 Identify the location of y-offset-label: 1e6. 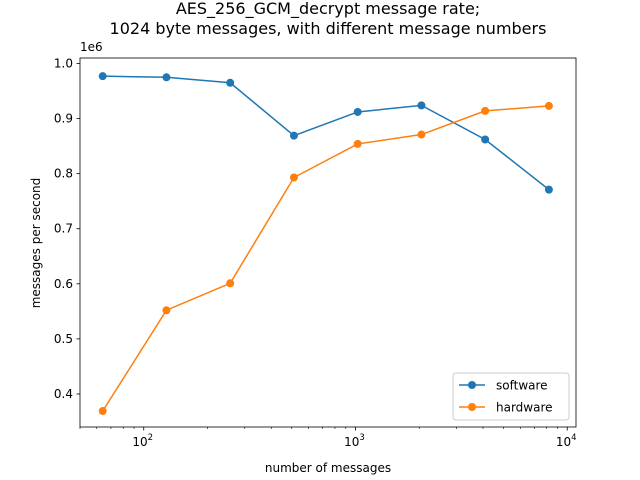
(91, 47).